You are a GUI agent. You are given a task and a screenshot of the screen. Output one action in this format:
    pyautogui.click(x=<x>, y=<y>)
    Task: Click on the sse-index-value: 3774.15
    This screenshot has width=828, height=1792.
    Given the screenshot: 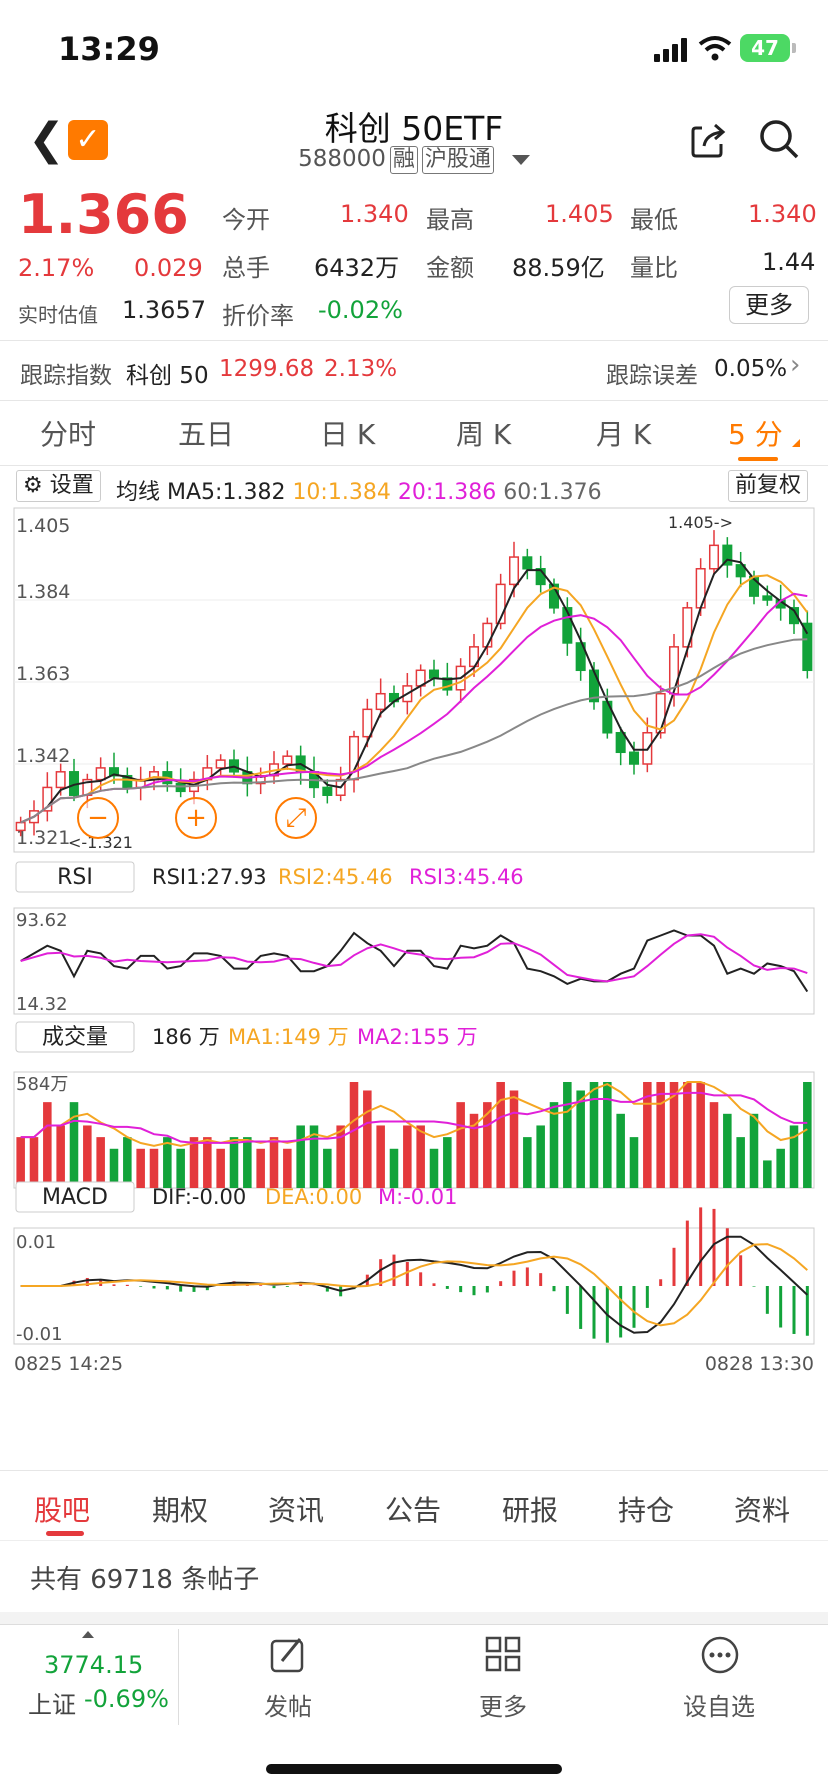 What is the action you would take?
    pyautogui.click(x=94, y=1665)
    